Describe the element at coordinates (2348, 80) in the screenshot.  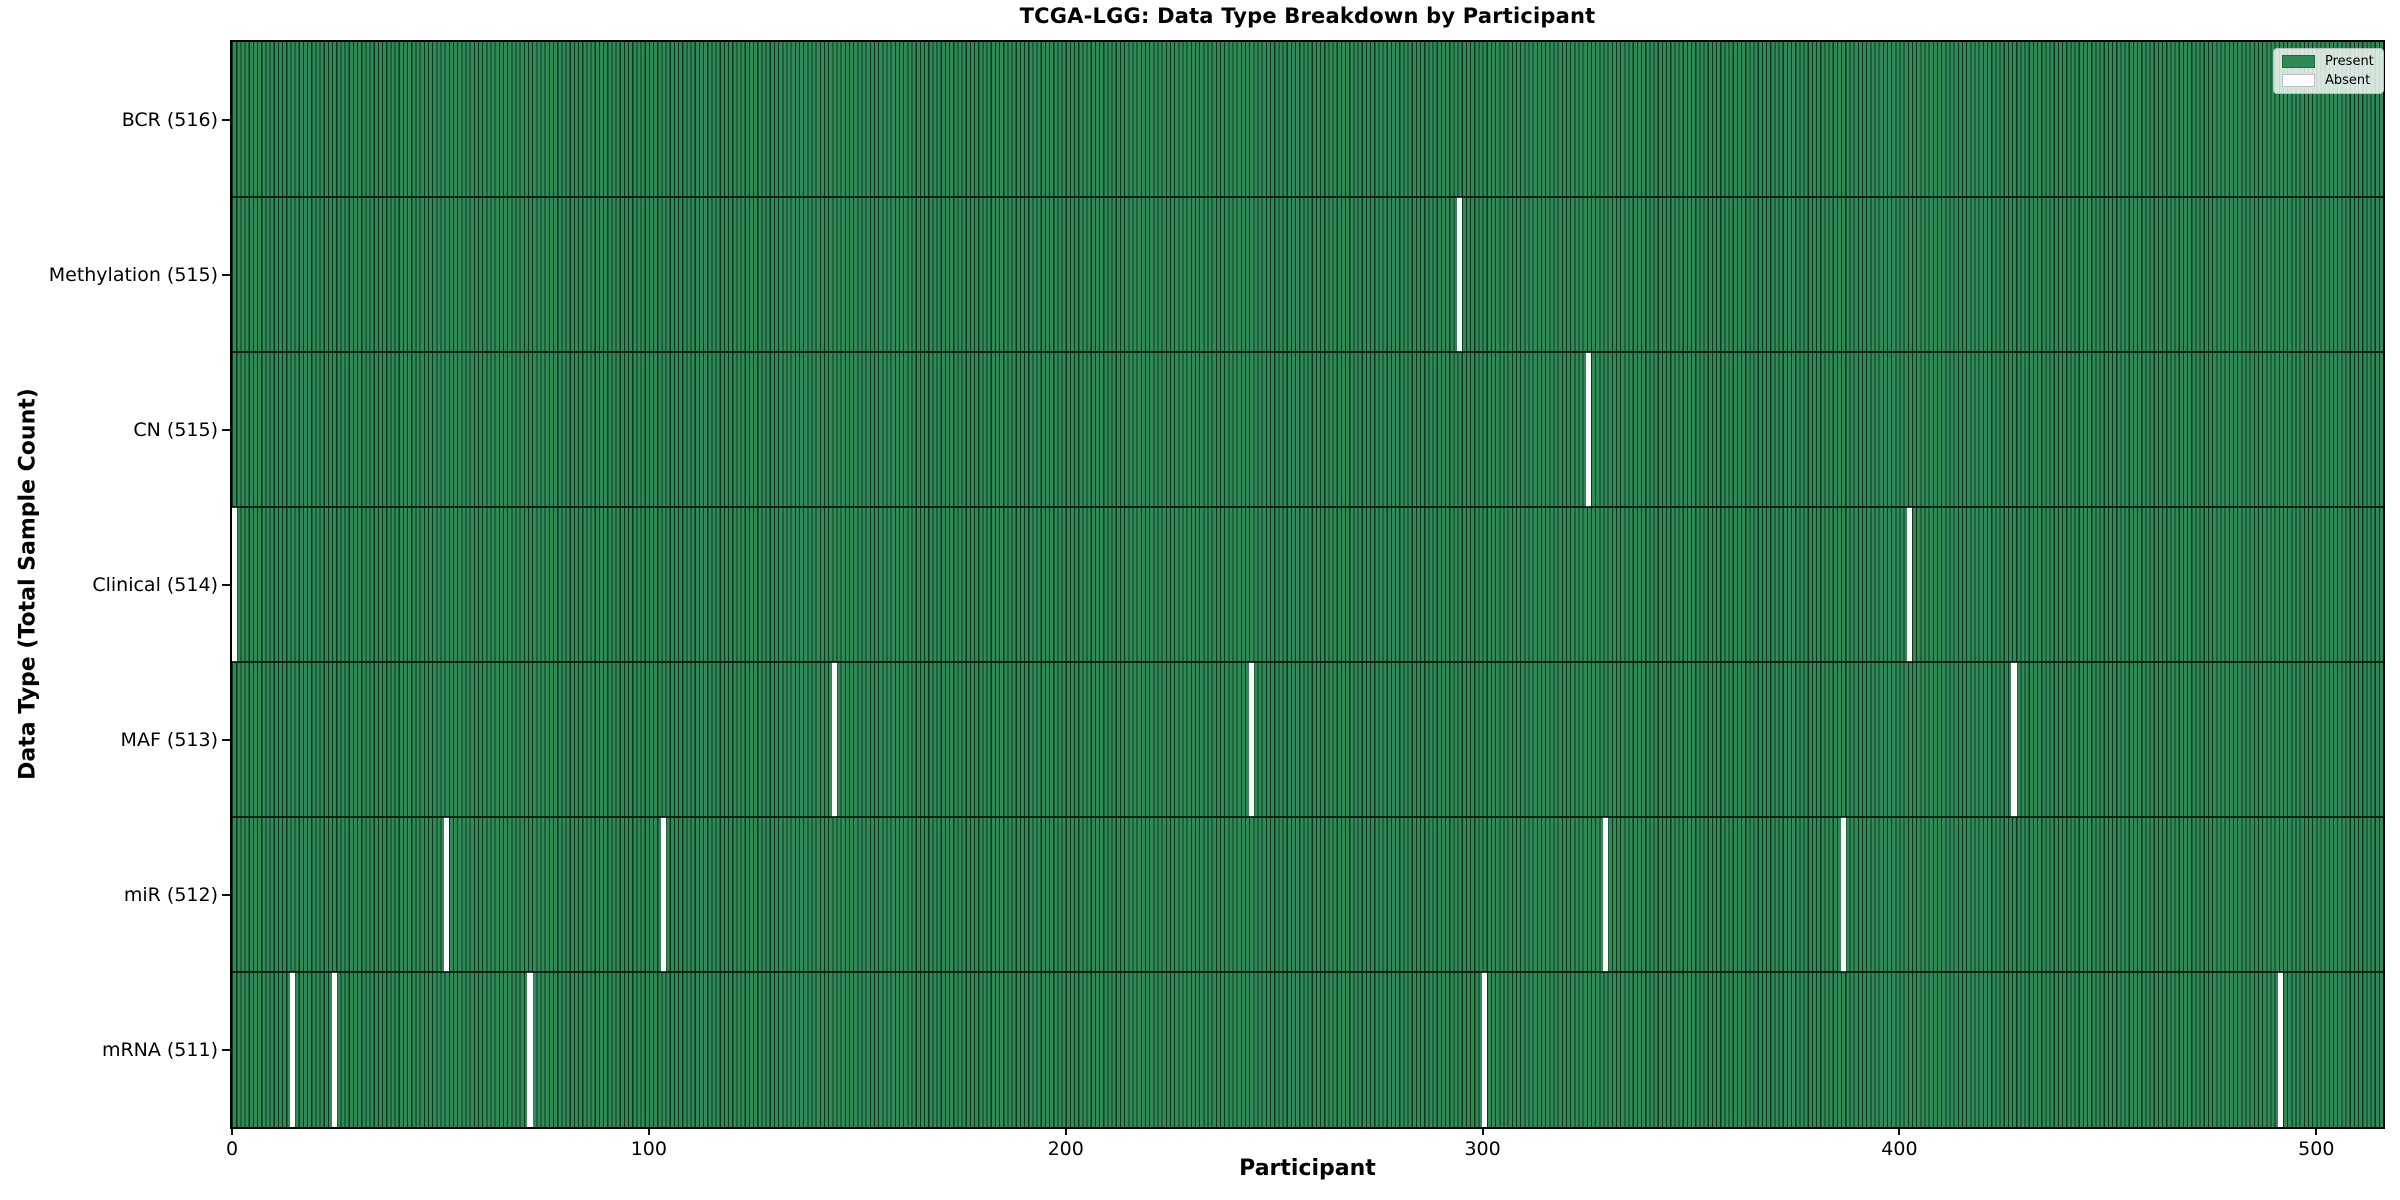
I see `legend-label-absent: Absent` at that location.